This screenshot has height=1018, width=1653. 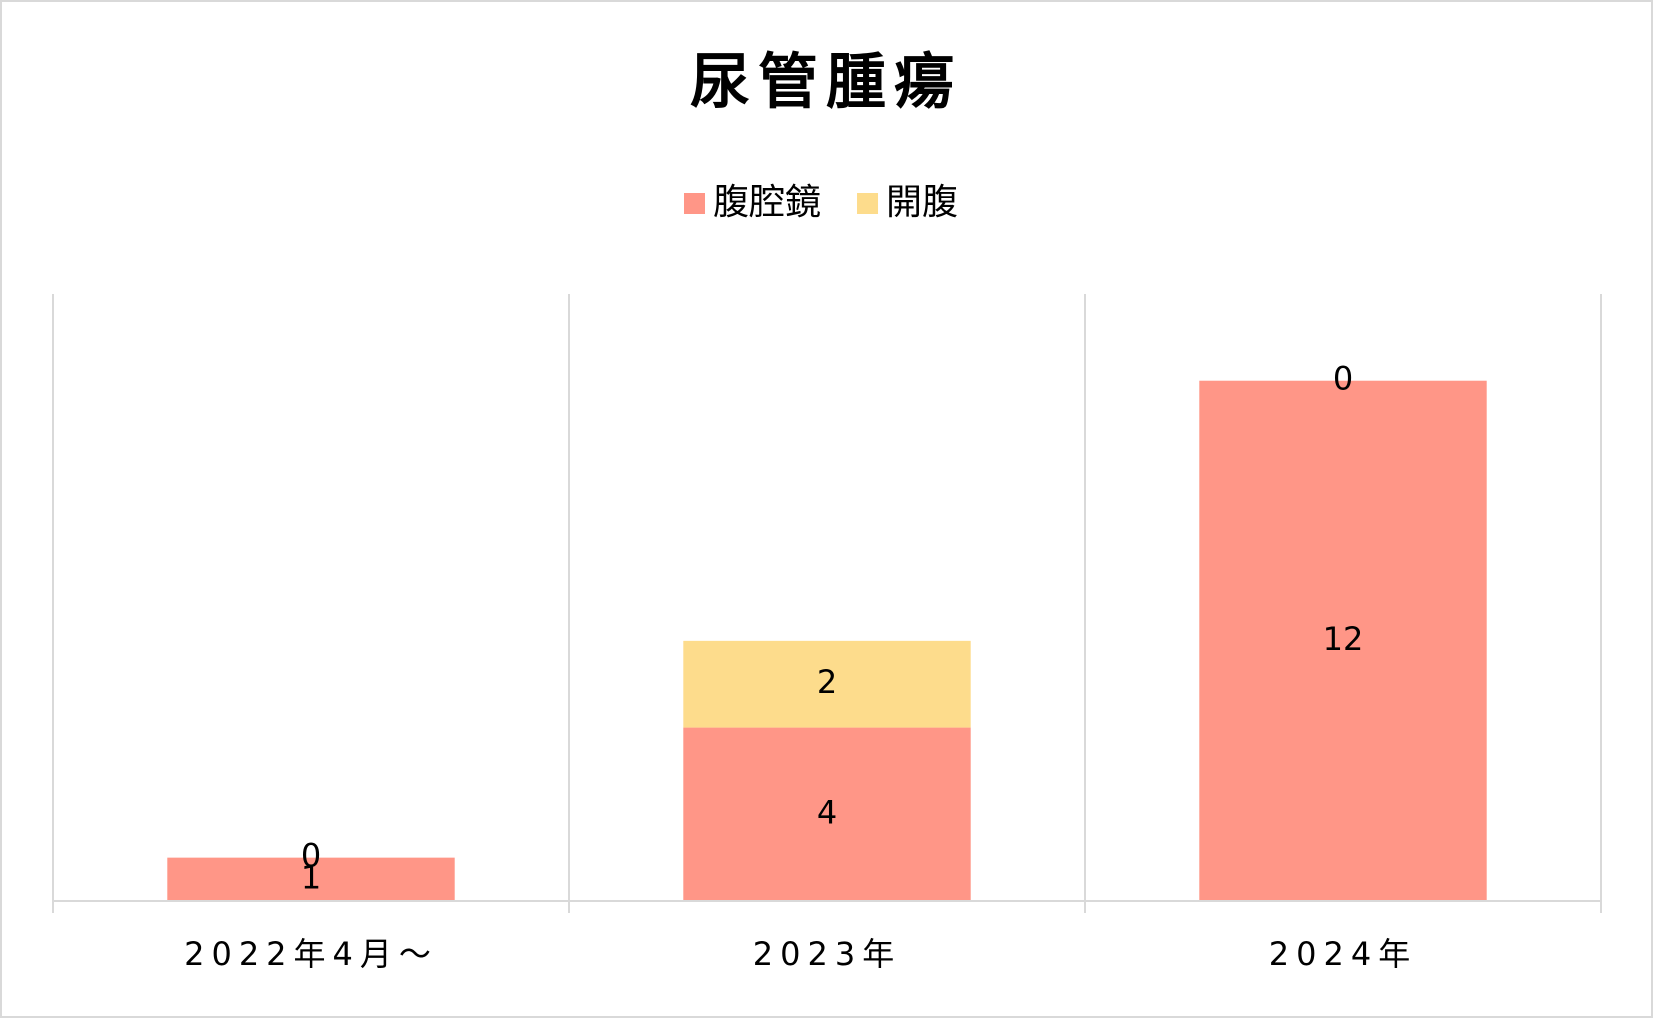 I want to click on legend-label: 開腹, so click(x=922, y=202).